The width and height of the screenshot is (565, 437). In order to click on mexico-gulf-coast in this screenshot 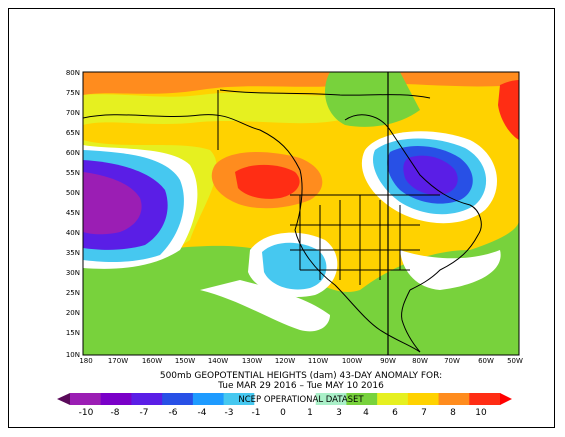, I will do `click(411, 321)`.